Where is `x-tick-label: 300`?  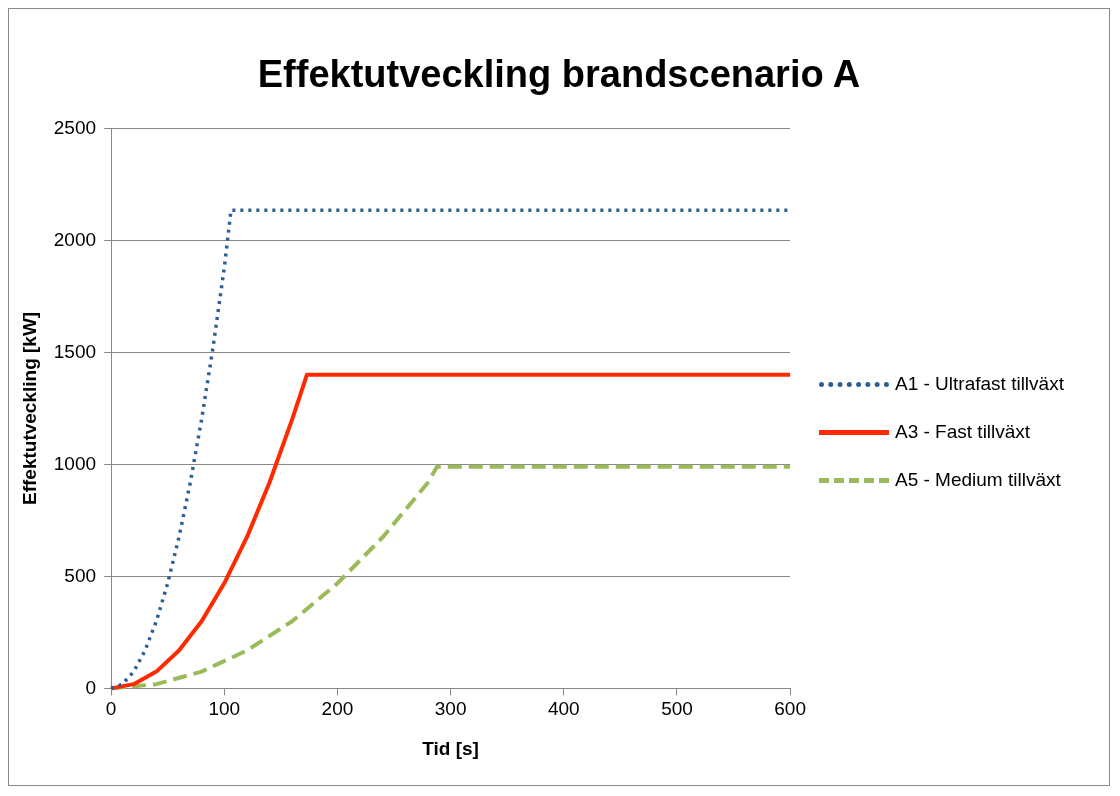
x-tick-label: 300 is located at coordinates (450, 709).